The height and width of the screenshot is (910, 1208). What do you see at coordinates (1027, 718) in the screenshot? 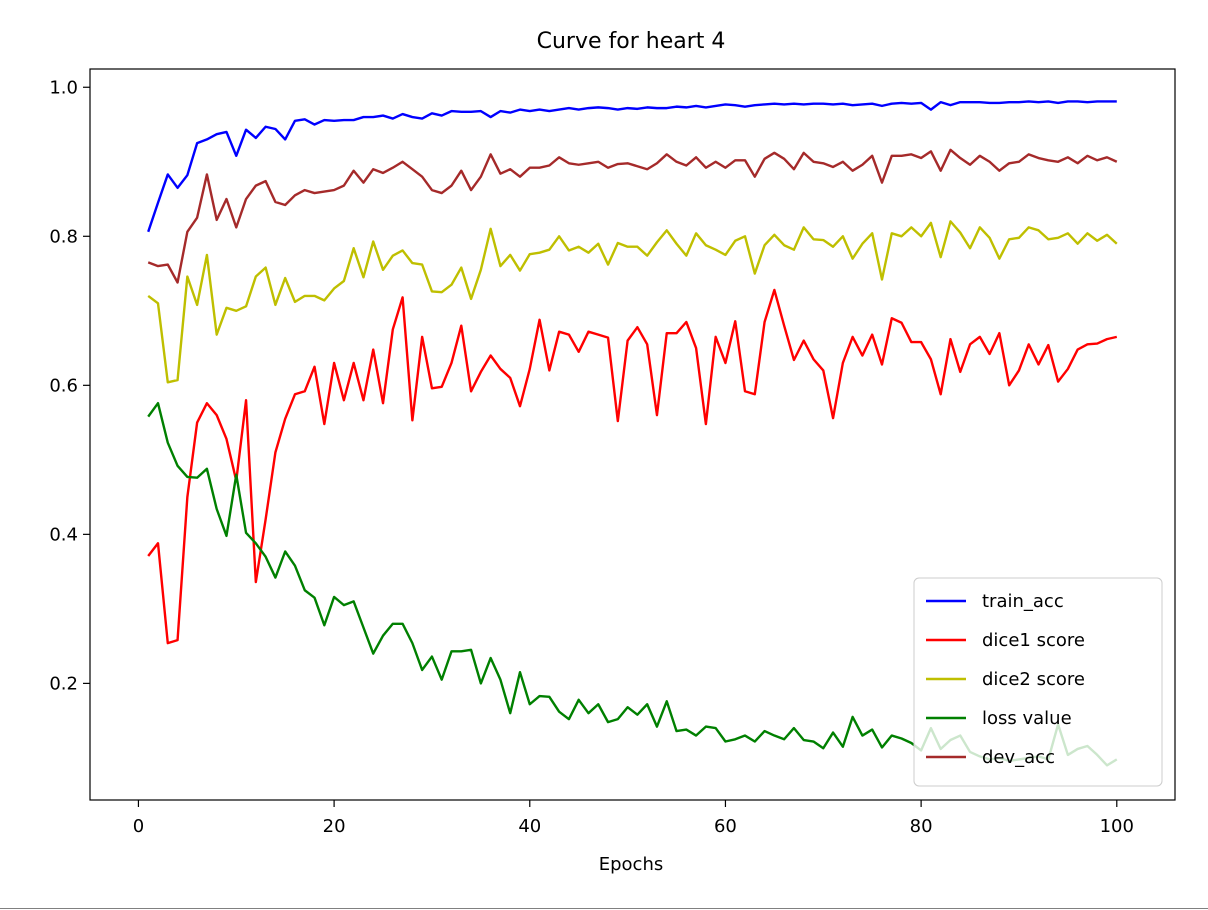
I see `legend-label: loss value` at bounding box center [1027, 718].